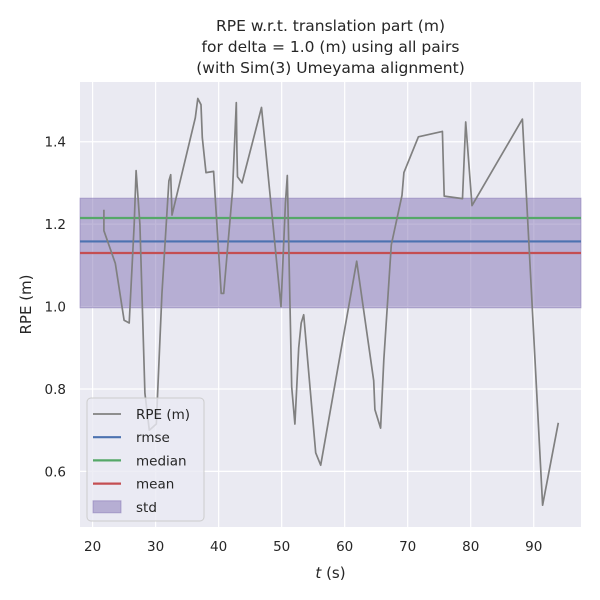  I want to click on x-tick-label-80: 80, so click(470, 547).